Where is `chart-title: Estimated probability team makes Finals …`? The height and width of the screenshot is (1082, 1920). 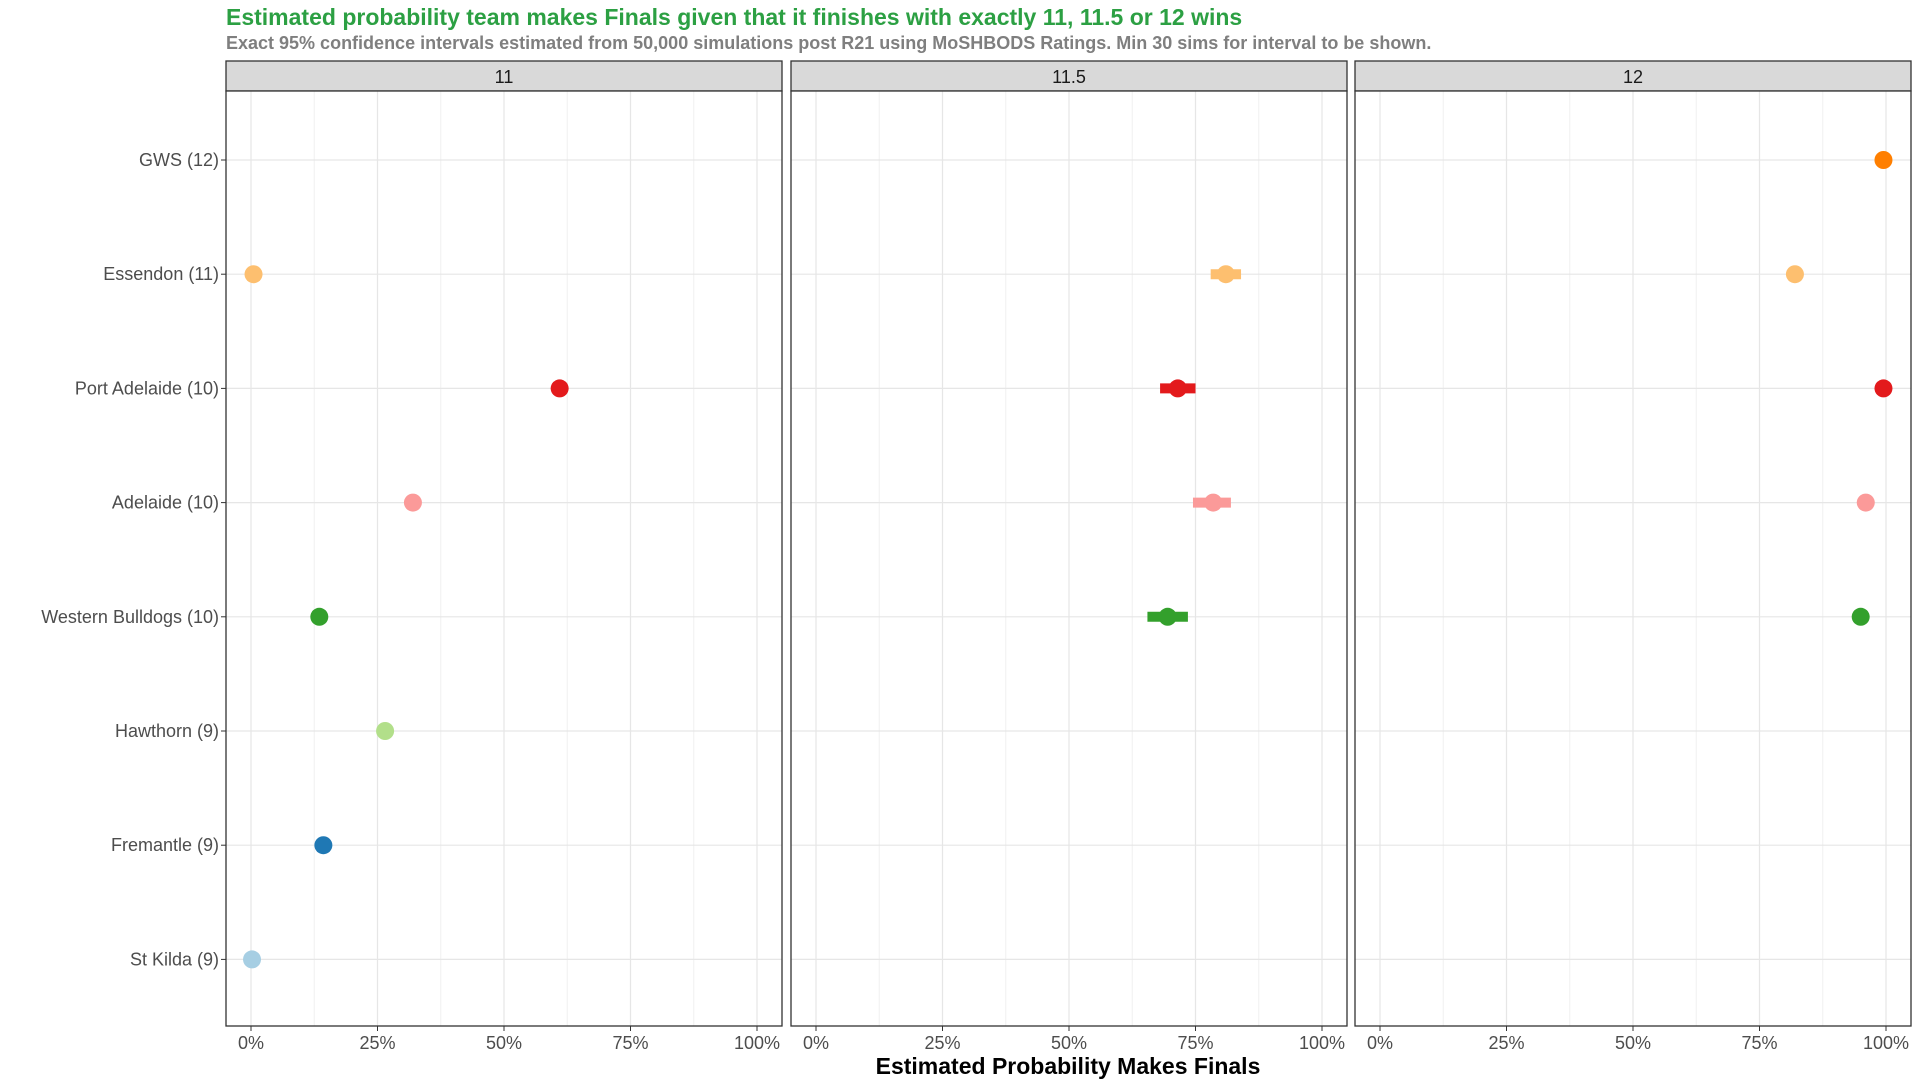
chart-title: Estimated probability team makes Finals … is located at coordinates (734, 17).